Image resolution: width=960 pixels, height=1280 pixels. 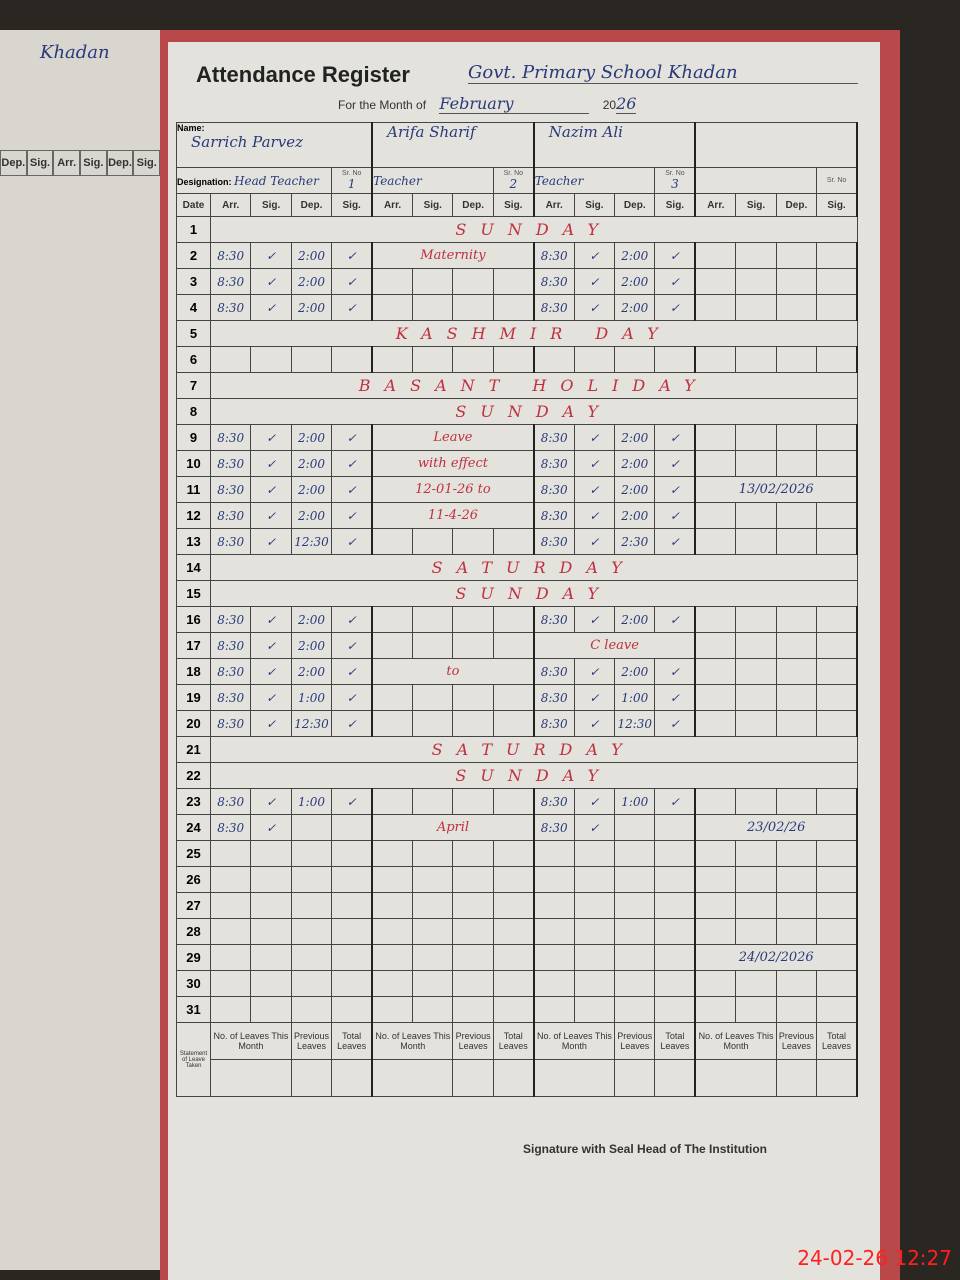 I want to click on table-row: 12 8:30 ✓ 2:00 ✓ 11-4-26 8:30 ✓ 2:00 ✓, so click(x=517, y=515).